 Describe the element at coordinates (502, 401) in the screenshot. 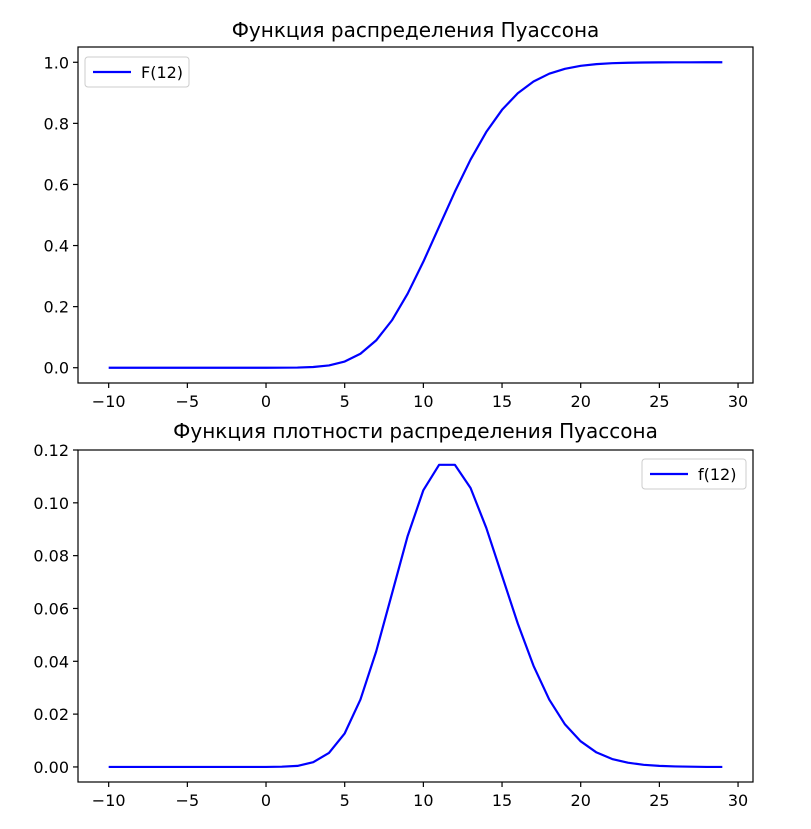

I see `cdf-x-tick-label: 15` at that location.